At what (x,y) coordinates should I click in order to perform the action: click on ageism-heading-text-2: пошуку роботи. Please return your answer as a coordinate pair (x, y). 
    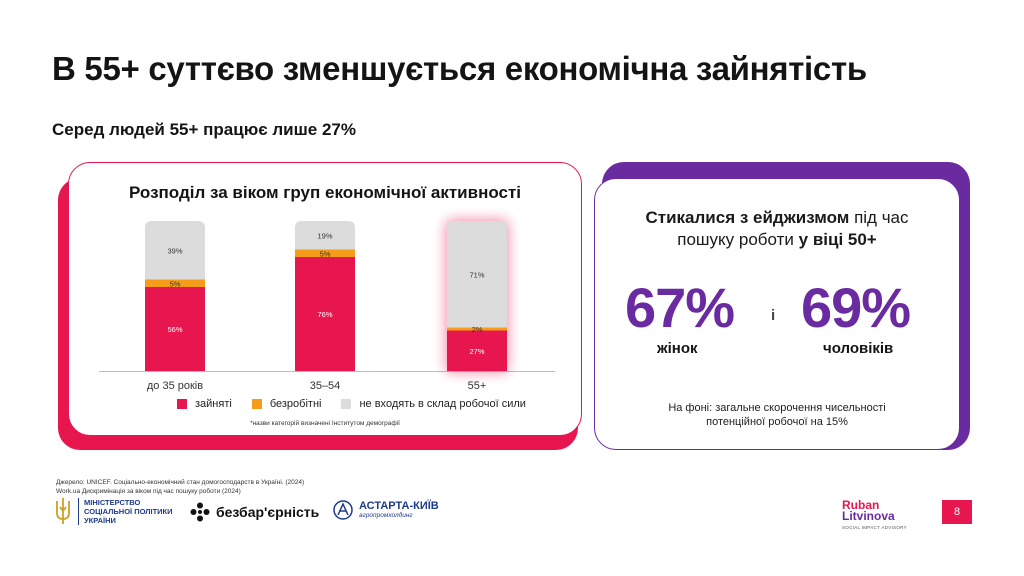
    Looking at the image, I should click on (738, 239).